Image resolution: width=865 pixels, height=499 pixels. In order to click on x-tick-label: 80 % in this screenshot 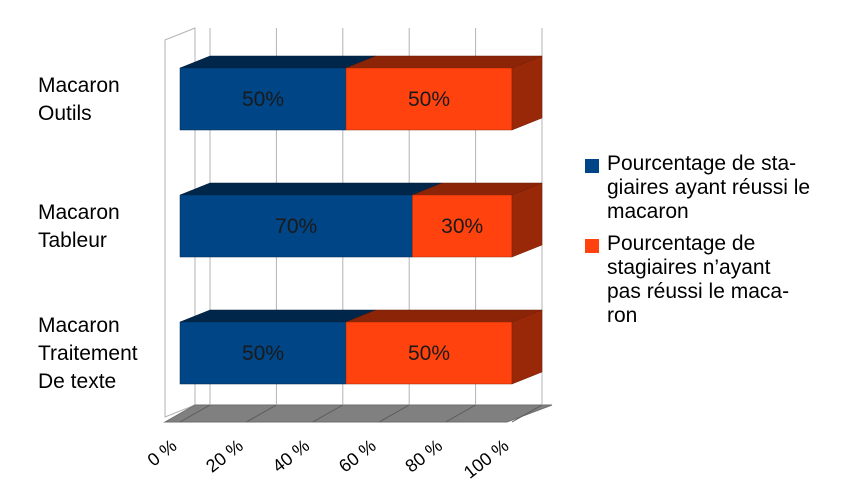, I will do `click(423, 455)`.